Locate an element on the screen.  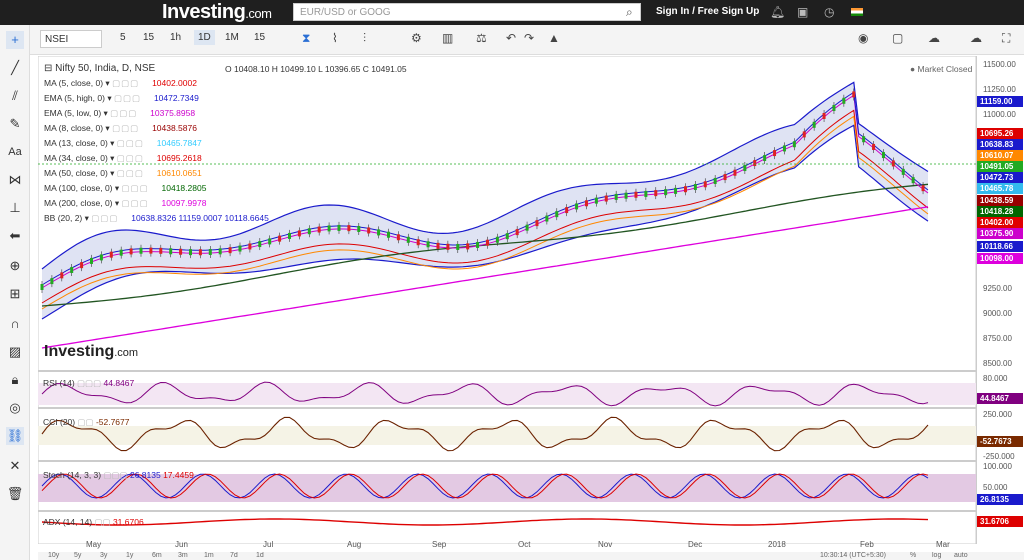
indicator-row: MA (50, close, 0) ▾ ▢▢▢ 10610.0651 is located at coordinates (156, 173).